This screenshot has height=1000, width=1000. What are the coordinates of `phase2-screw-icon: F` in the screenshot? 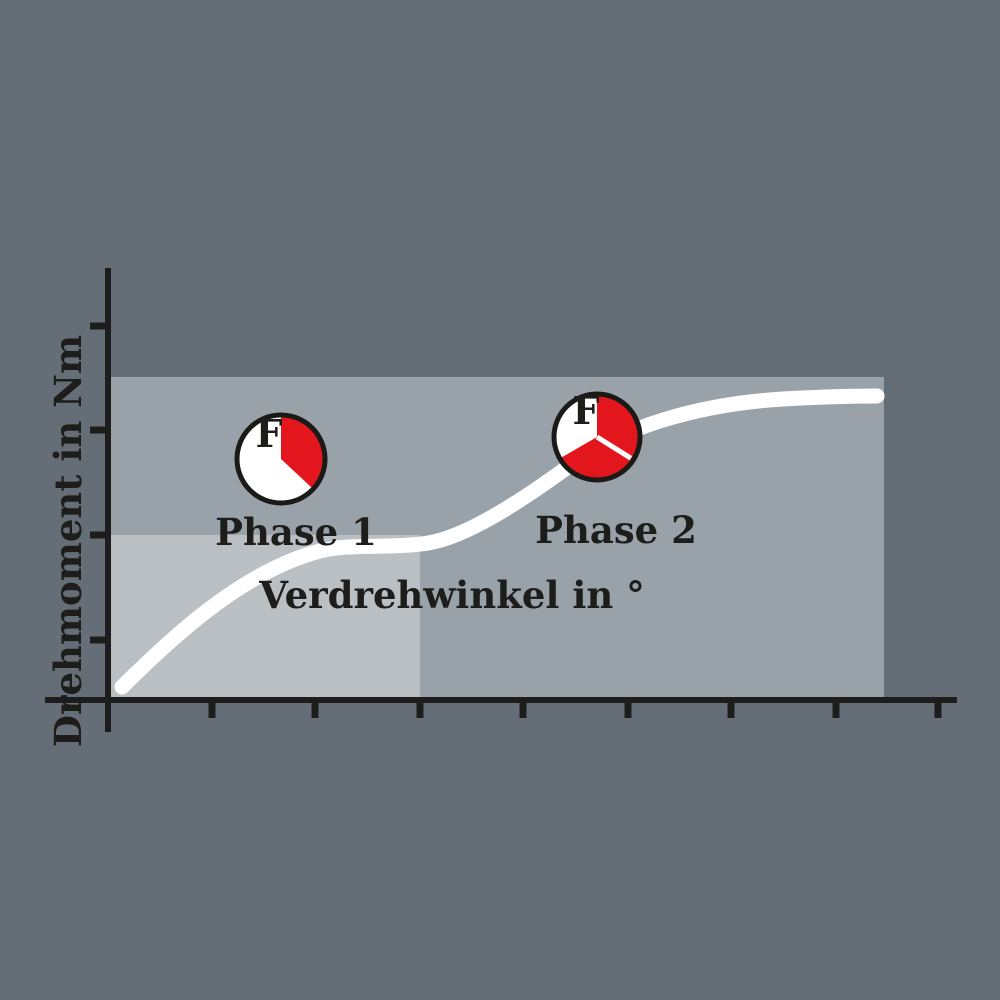 It's located at (597, 435).